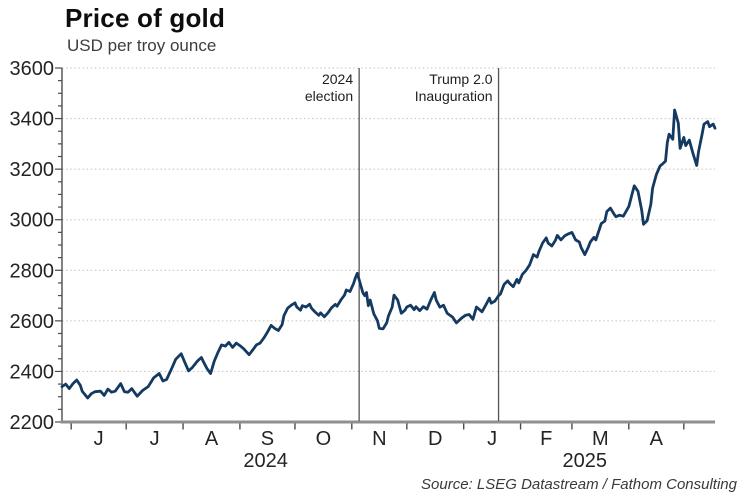 Image resolution: width=750 pixels, height=500 pixels. I want to click on event-label: Trump 2.0 Inauguration, so click(453, 87).